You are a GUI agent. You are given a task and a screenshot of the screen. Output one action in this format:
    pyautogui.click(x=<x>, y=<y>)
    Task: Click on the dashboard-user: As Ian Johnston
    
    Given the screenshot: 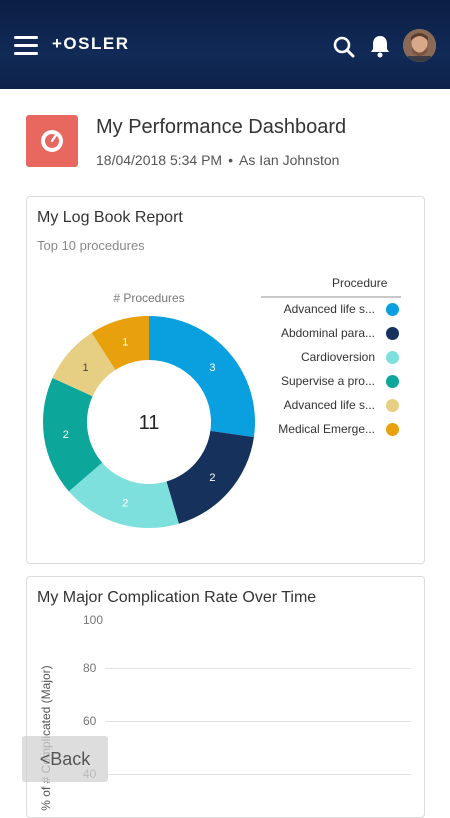 What is the action you would take?
    pyautogui.click(x=289, y=160)
    